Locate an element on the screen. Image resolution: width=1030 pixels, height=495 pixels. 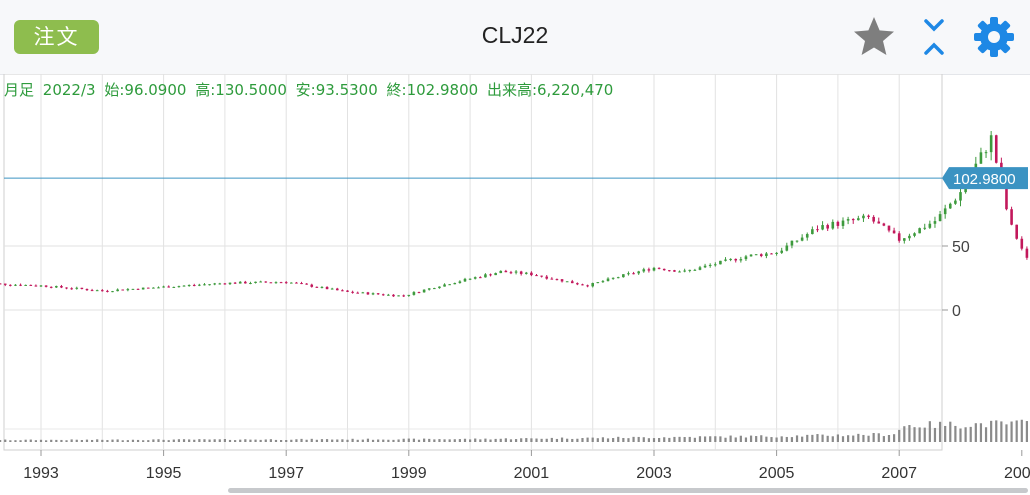
order-button: 注文 is located at coordinates (56, 37).